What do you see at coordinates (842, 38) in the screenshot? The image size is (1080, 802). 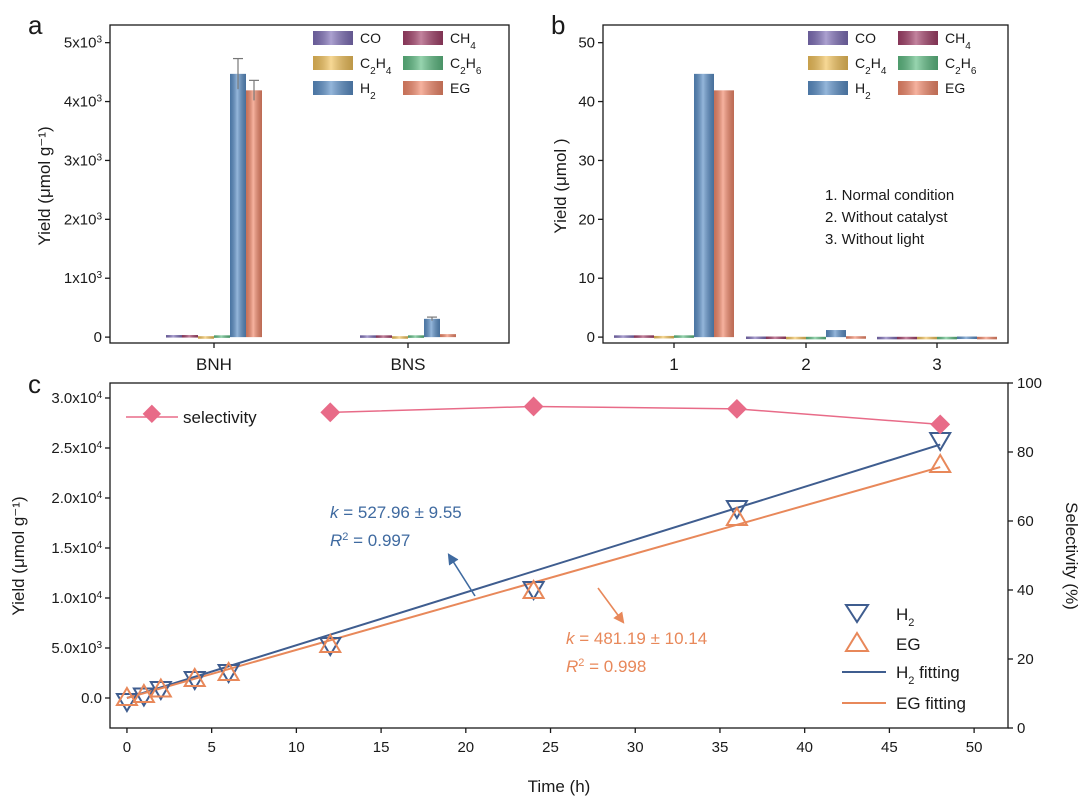 I see `panel-b-legend-item-co: CO` at bounding box center [842, 38].